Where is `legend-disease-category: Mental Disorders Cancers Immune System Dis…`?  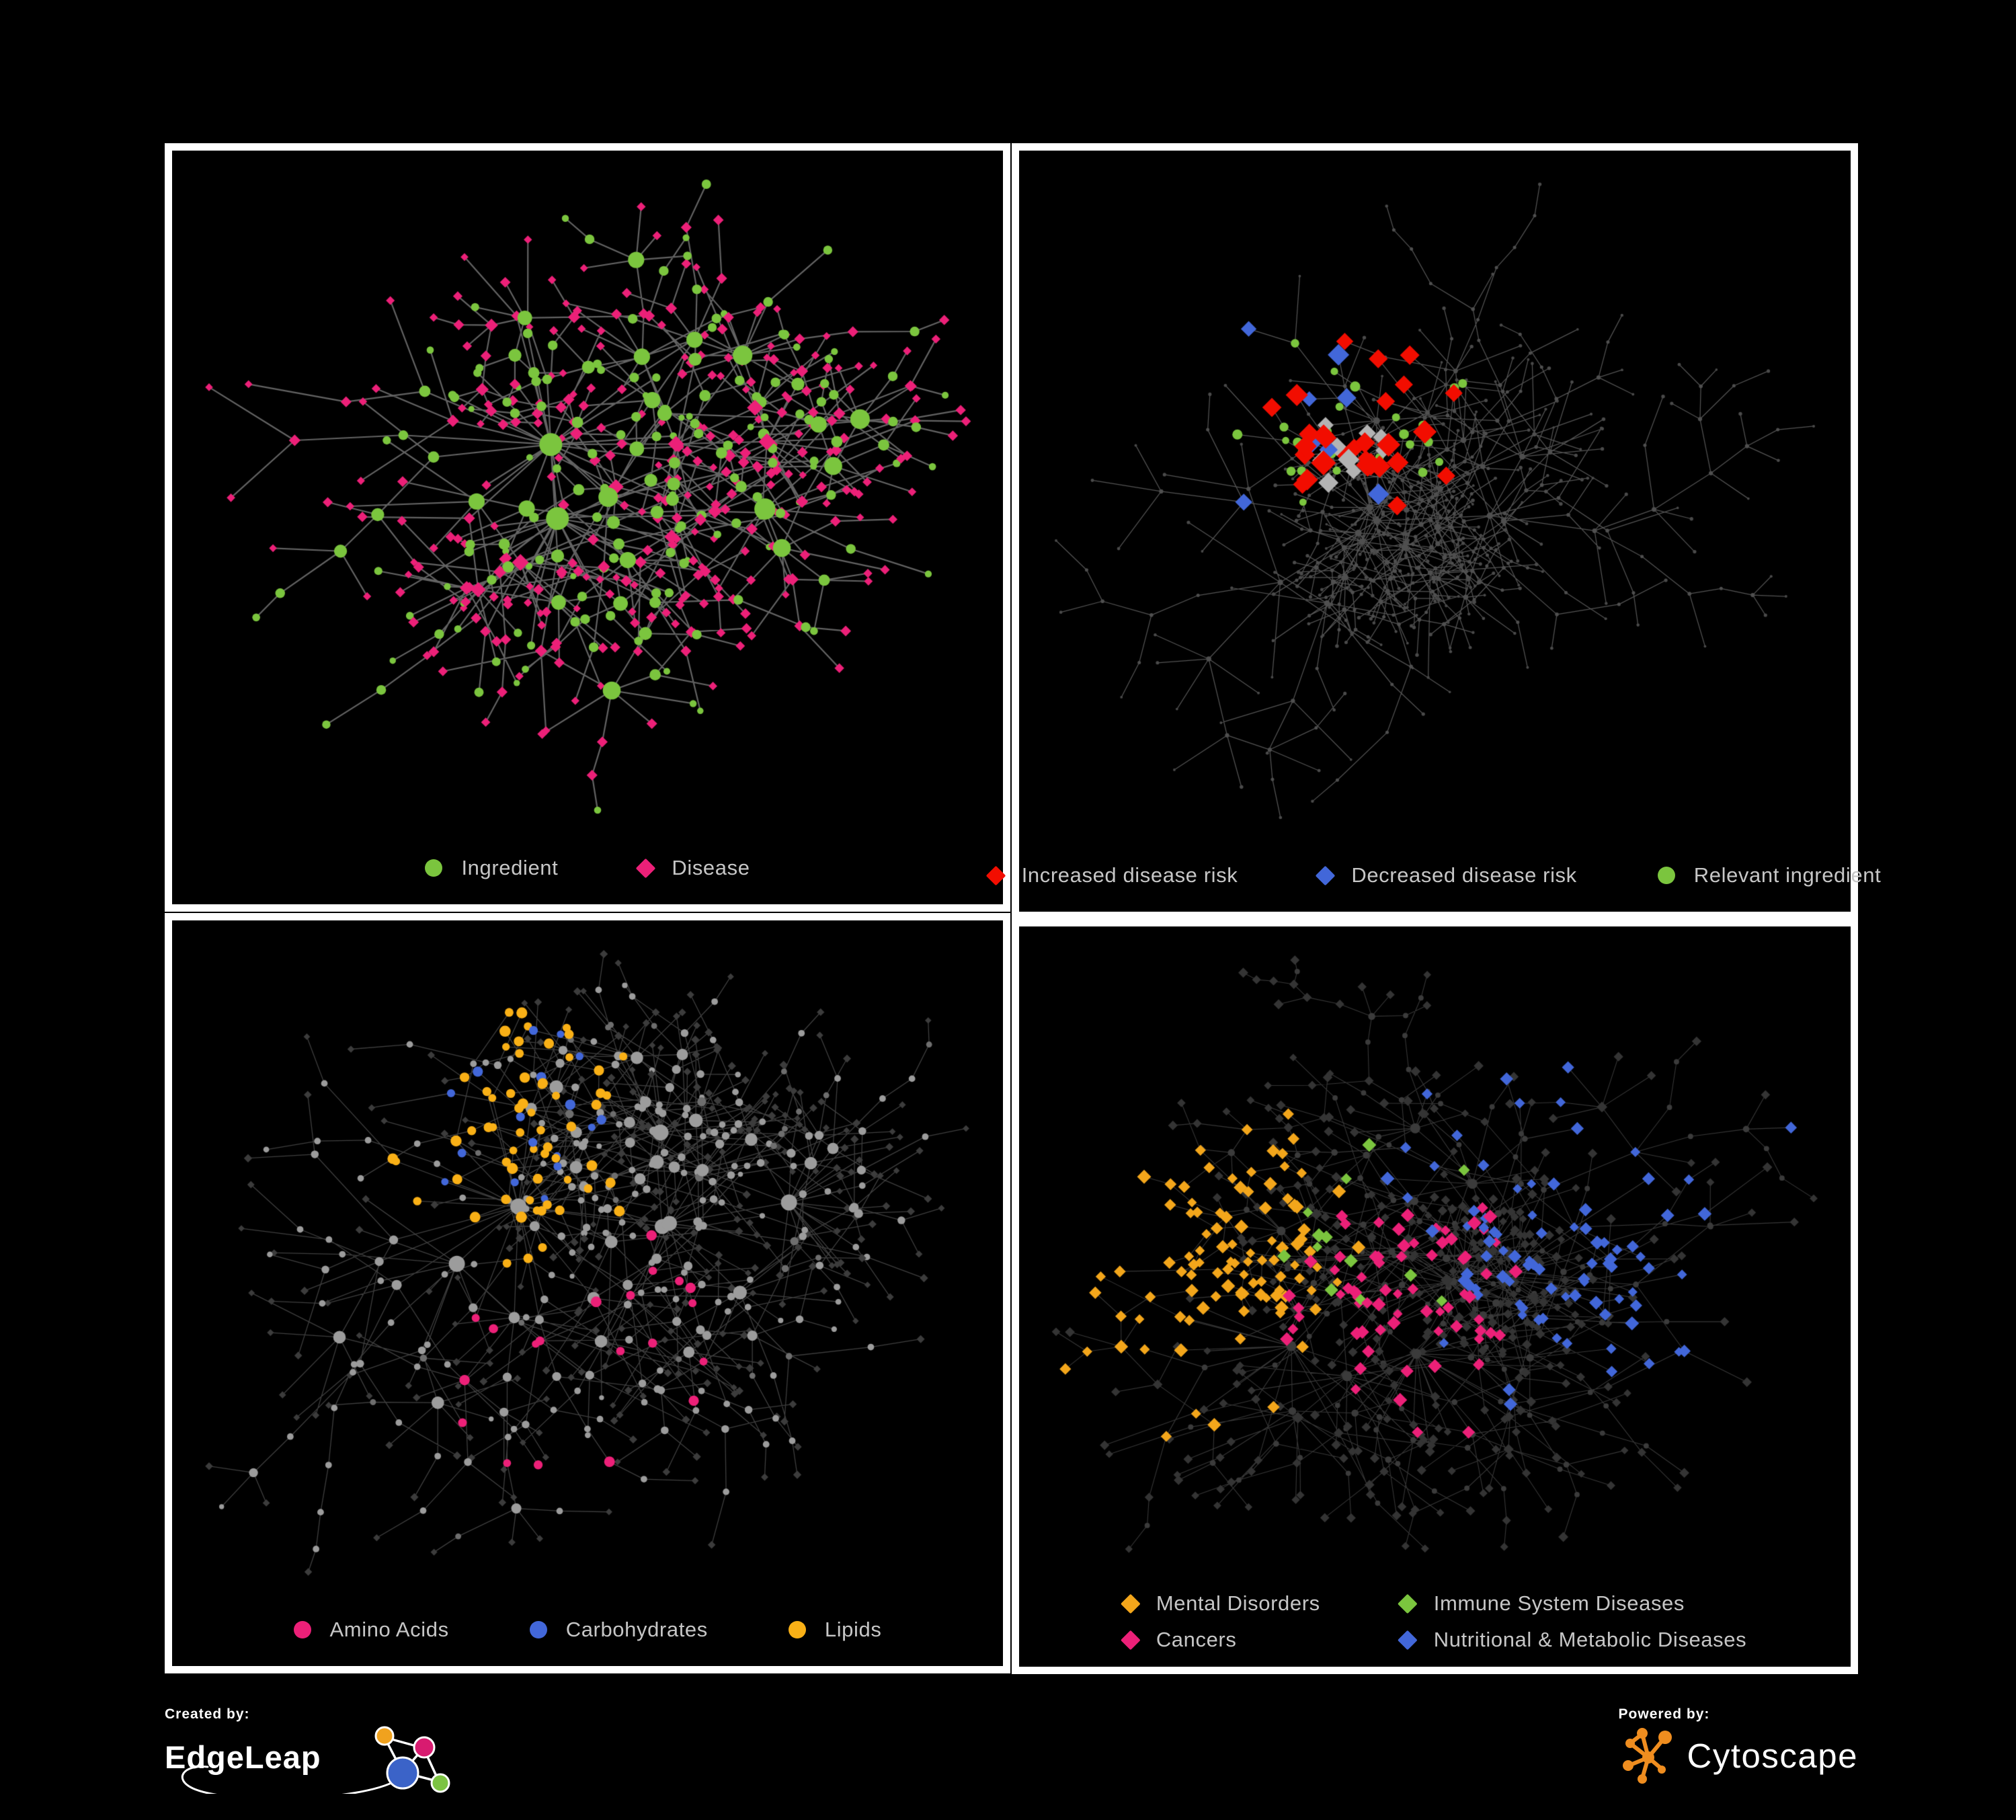 legend-disease-category: Mental Disorders Cancers Immune System Dis… is located at coordinates (1433, 1621).